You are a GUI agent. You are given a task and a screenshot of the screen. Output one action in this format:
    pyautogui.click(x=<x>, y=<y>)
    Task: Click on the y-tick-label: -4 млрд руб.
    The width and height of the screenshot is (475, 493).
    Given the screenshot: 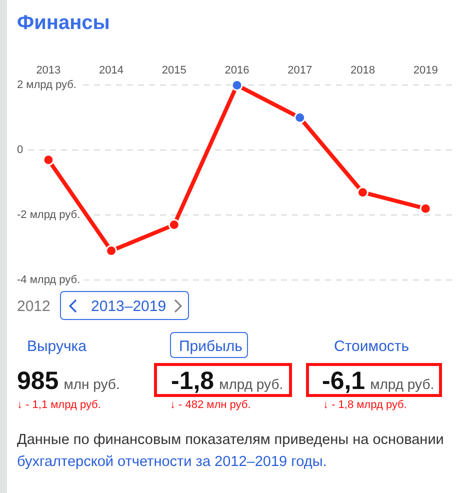 What is the action you would take?
    pyautogui.click(x=48, y=280)
    